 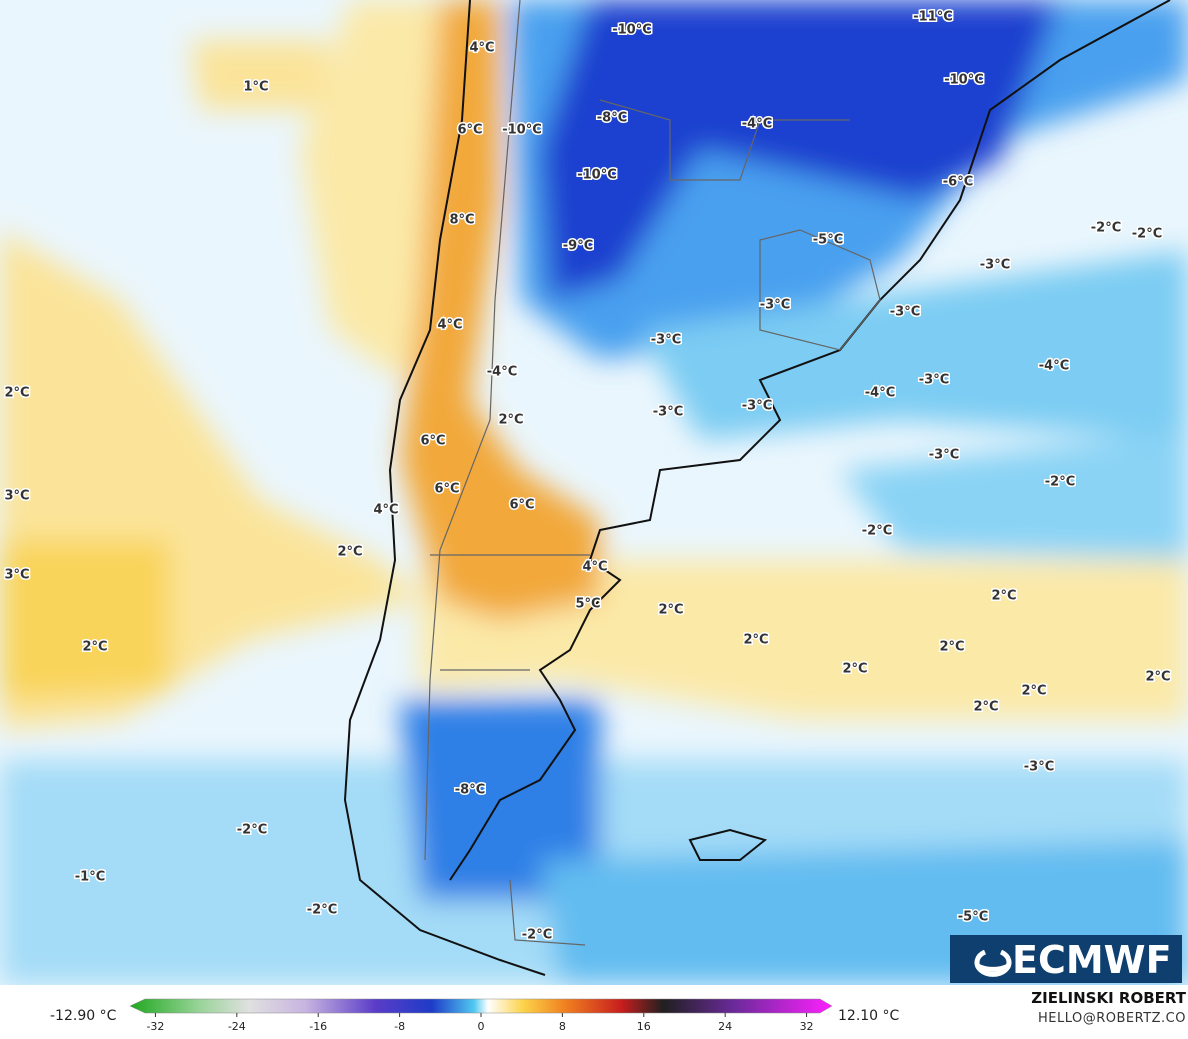 What do you see at coordinates (578, 246) in the screenshot?
I see `temperature-label: -9°C` at bounding box center [578, 246].